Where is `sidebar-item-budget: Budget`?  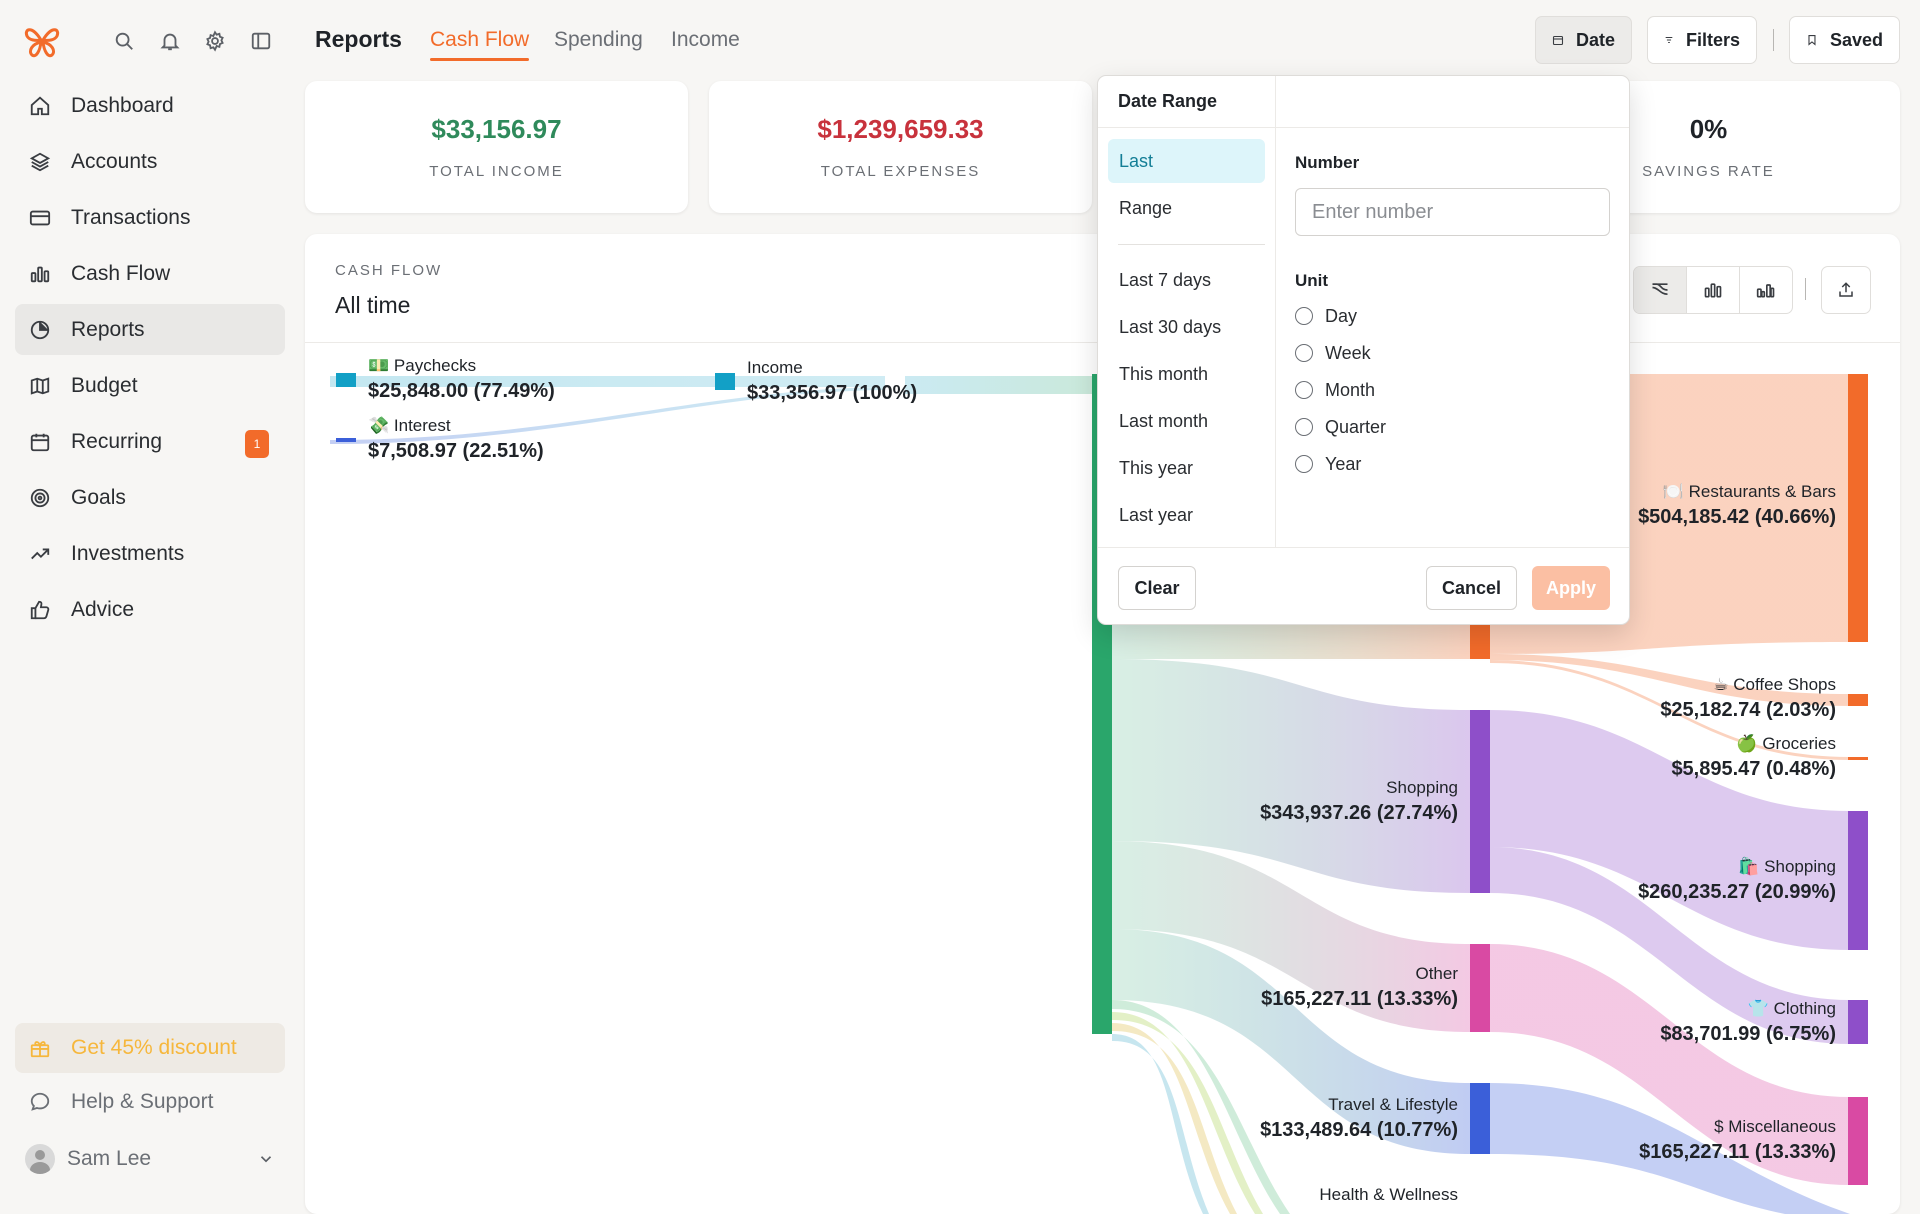
sidebar-item-budget: Budget is located at coordinates (150, 385).